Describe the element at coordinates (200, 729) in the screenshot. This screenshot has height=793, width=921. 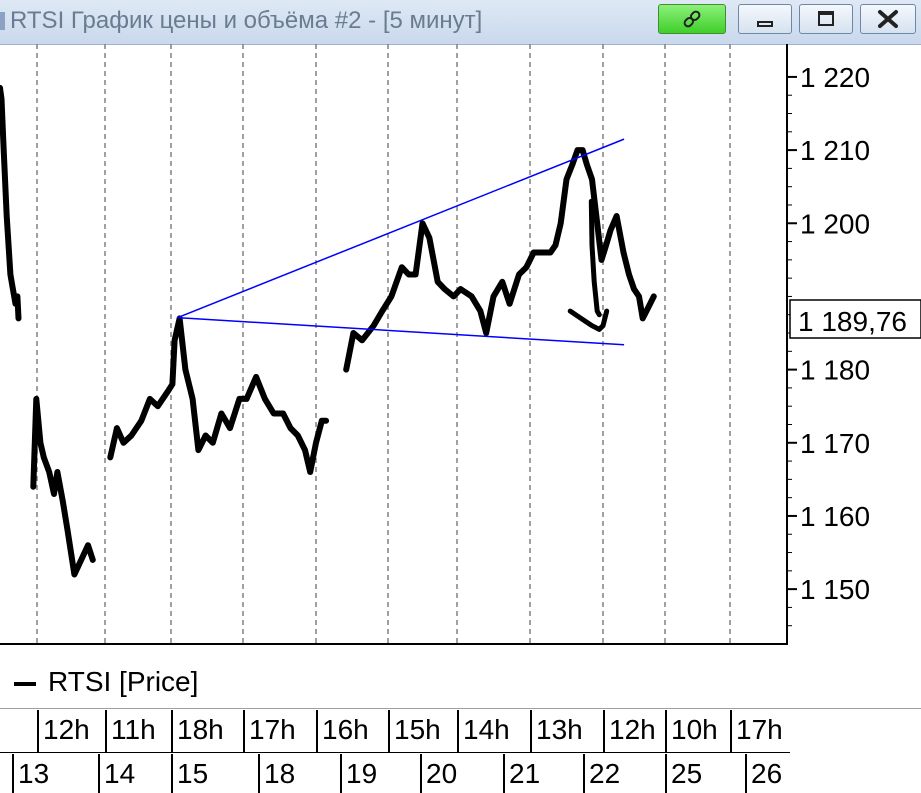
I see `time-label: 18h` at that location.